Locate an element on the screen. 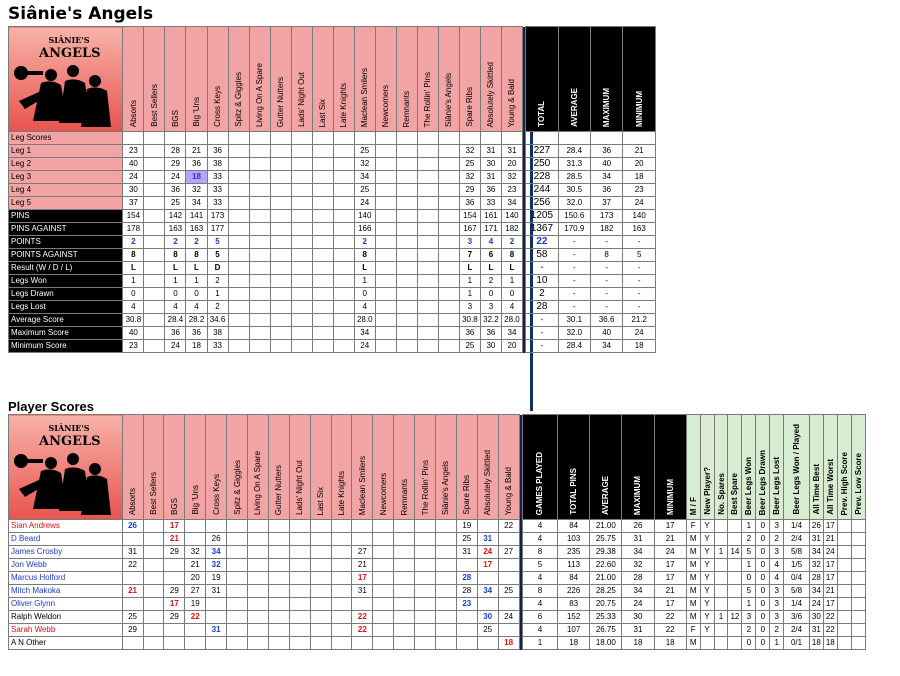 The image size is (900, 676). extra-cell: 30 is located at coordinates (816, 617).